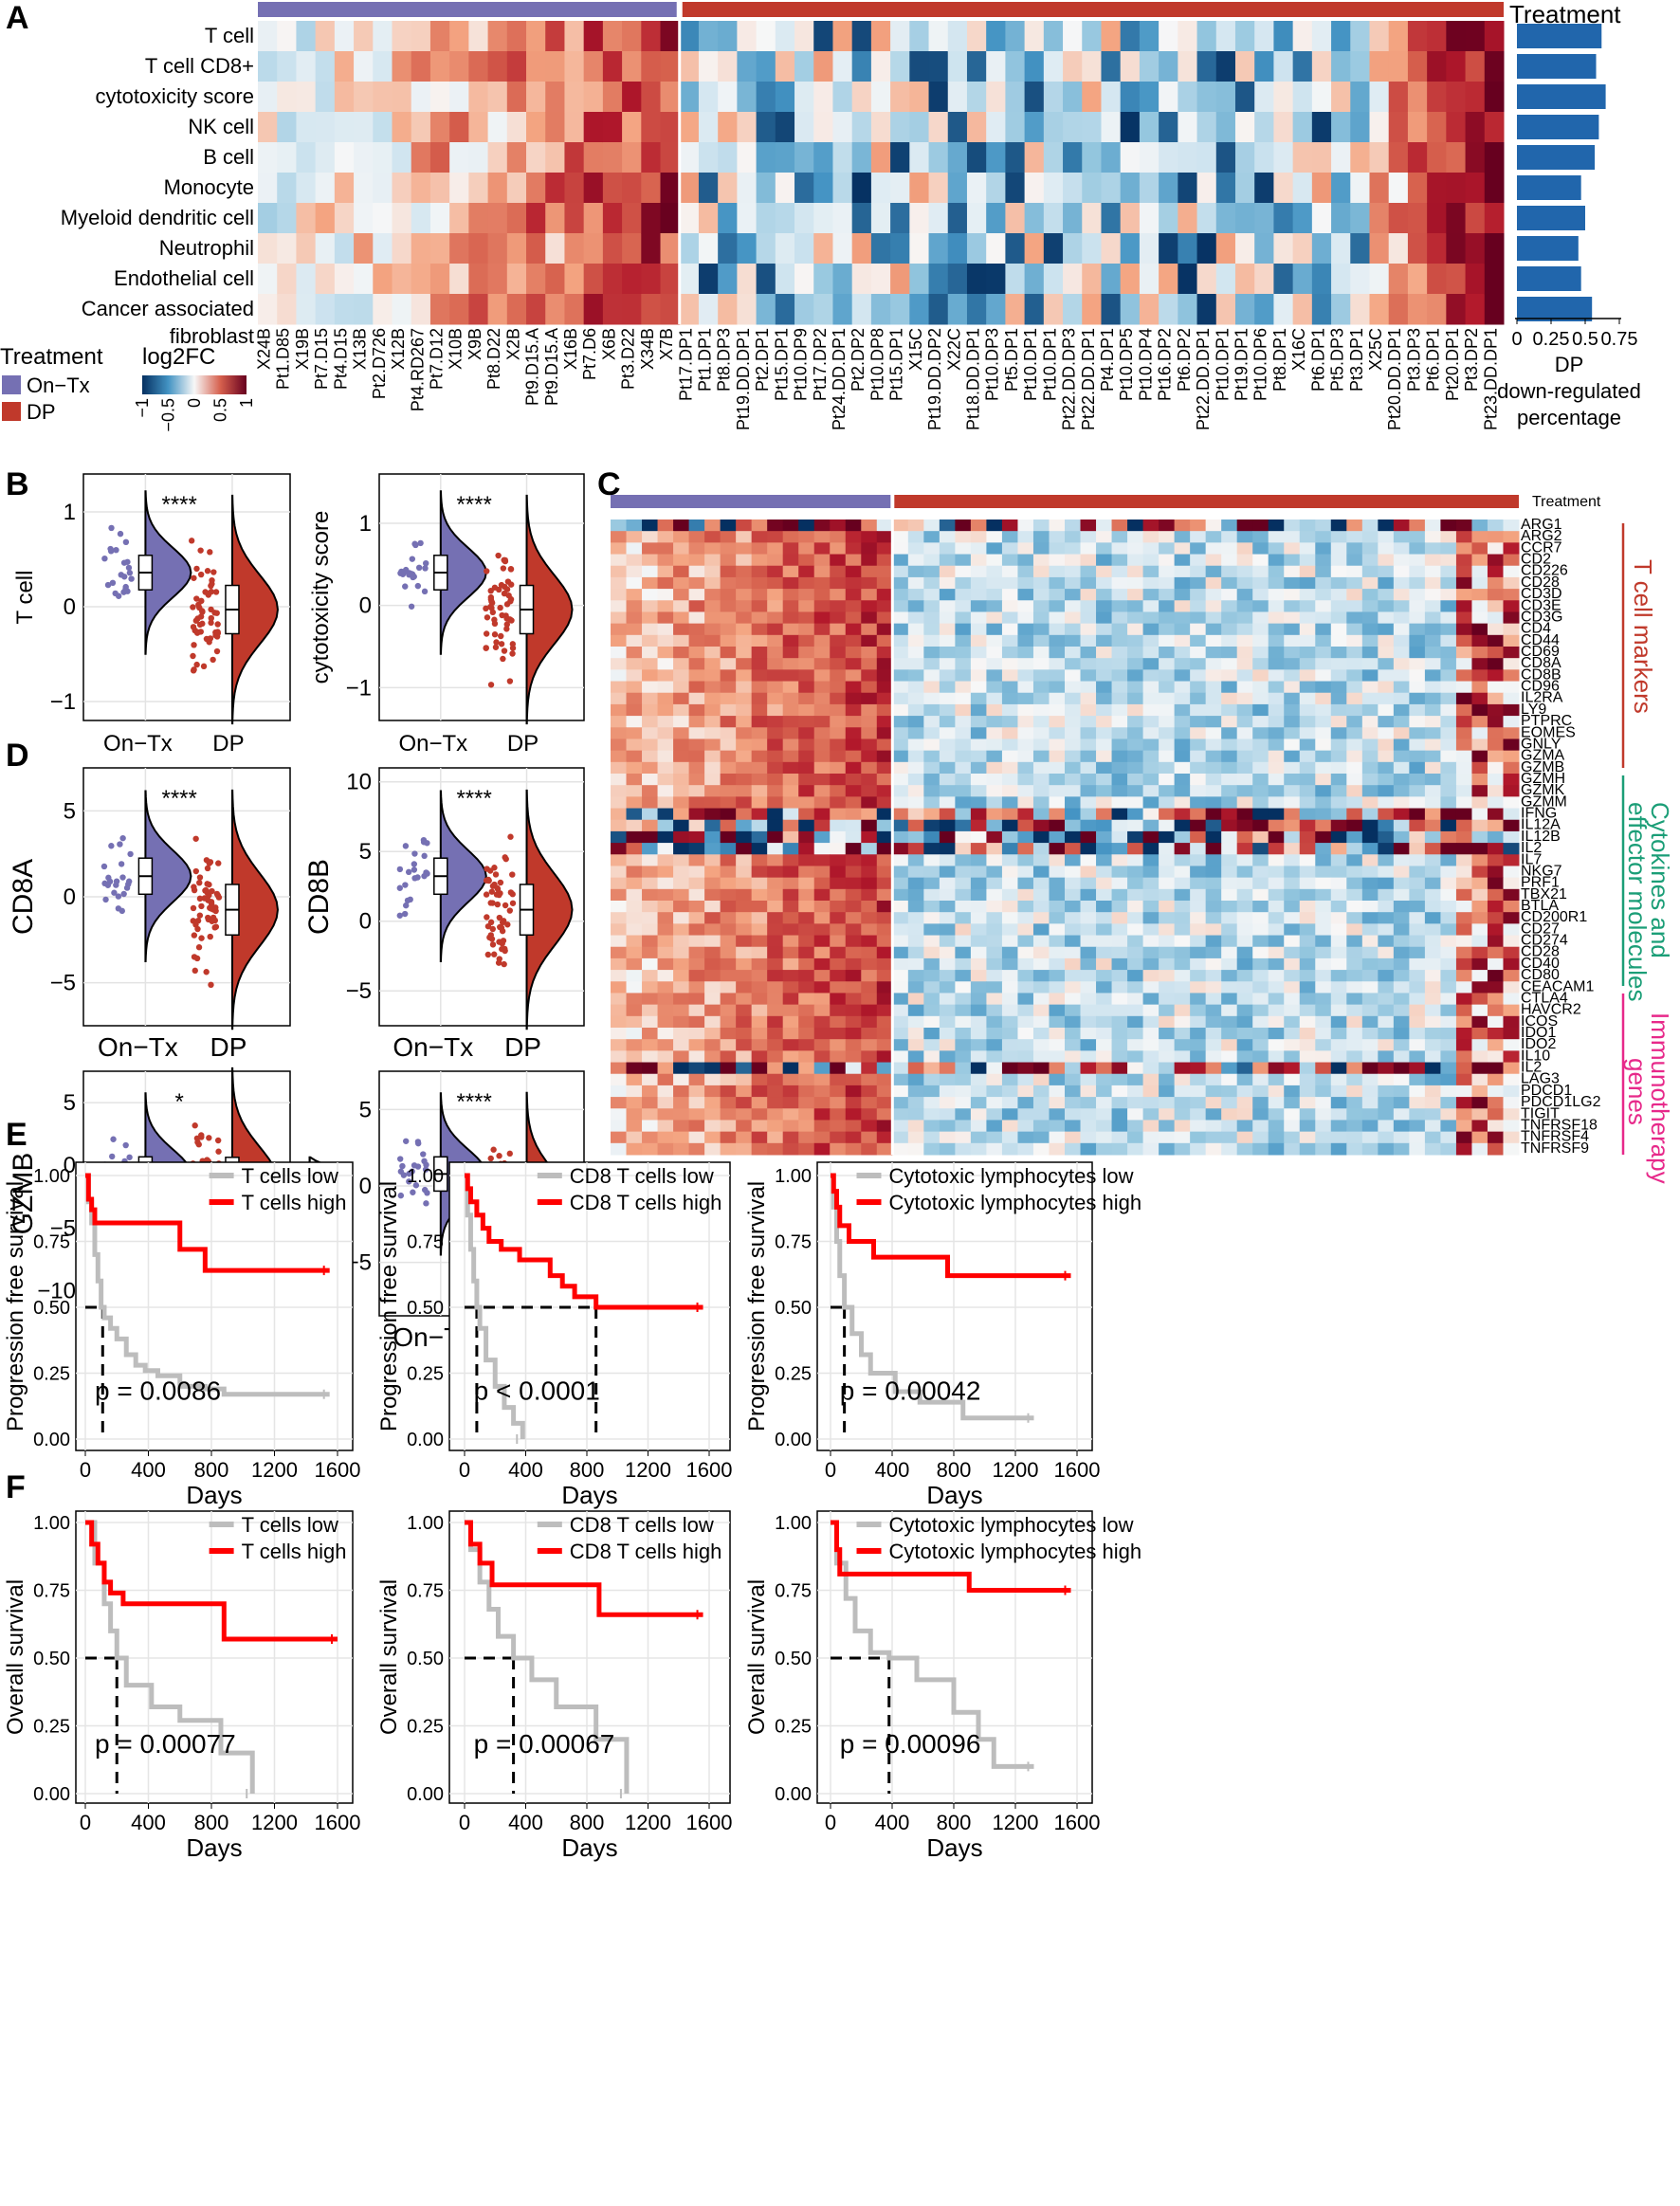 Image resolution: width=1680 pixels, height=2206 pixels. I want to click on curve-low, so click(933, 1644).